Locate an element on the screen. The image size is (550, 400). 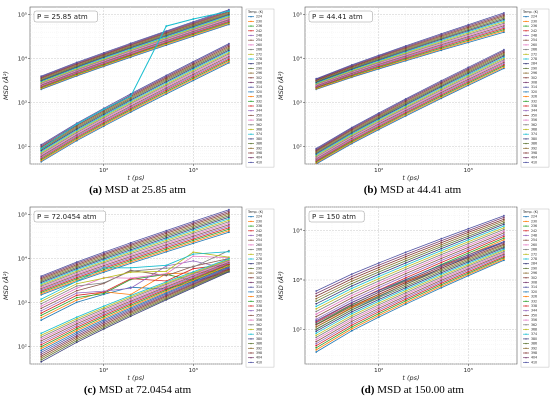
caption-b: (b) MSD at 44.41 atm is located at coordinates (412, 190).